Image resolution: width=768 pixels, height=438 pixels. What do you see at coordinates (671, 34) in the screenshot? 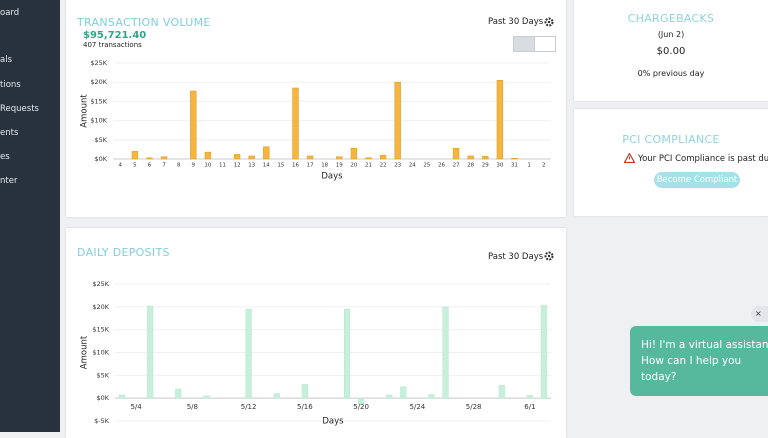
I see `date: (Jun 2)` at bounding box center [671, 34].